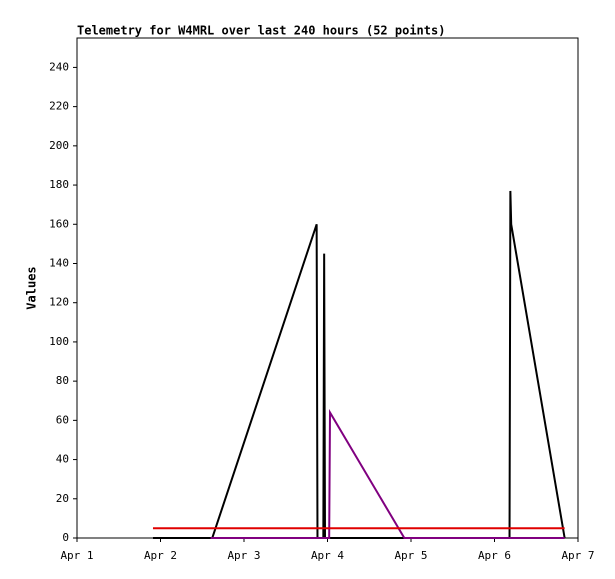  What do you see at coordinates (65, 537) in the screenshot?
I see `y-tick-label: 0` at bounding box center [65, 537].